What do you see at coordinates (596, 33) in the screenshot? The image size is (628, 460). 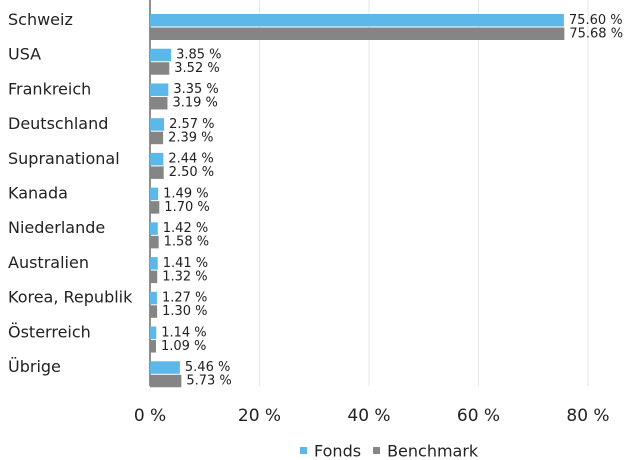 I see `value-label: 75.68 %` at bounding box center [596, 33].